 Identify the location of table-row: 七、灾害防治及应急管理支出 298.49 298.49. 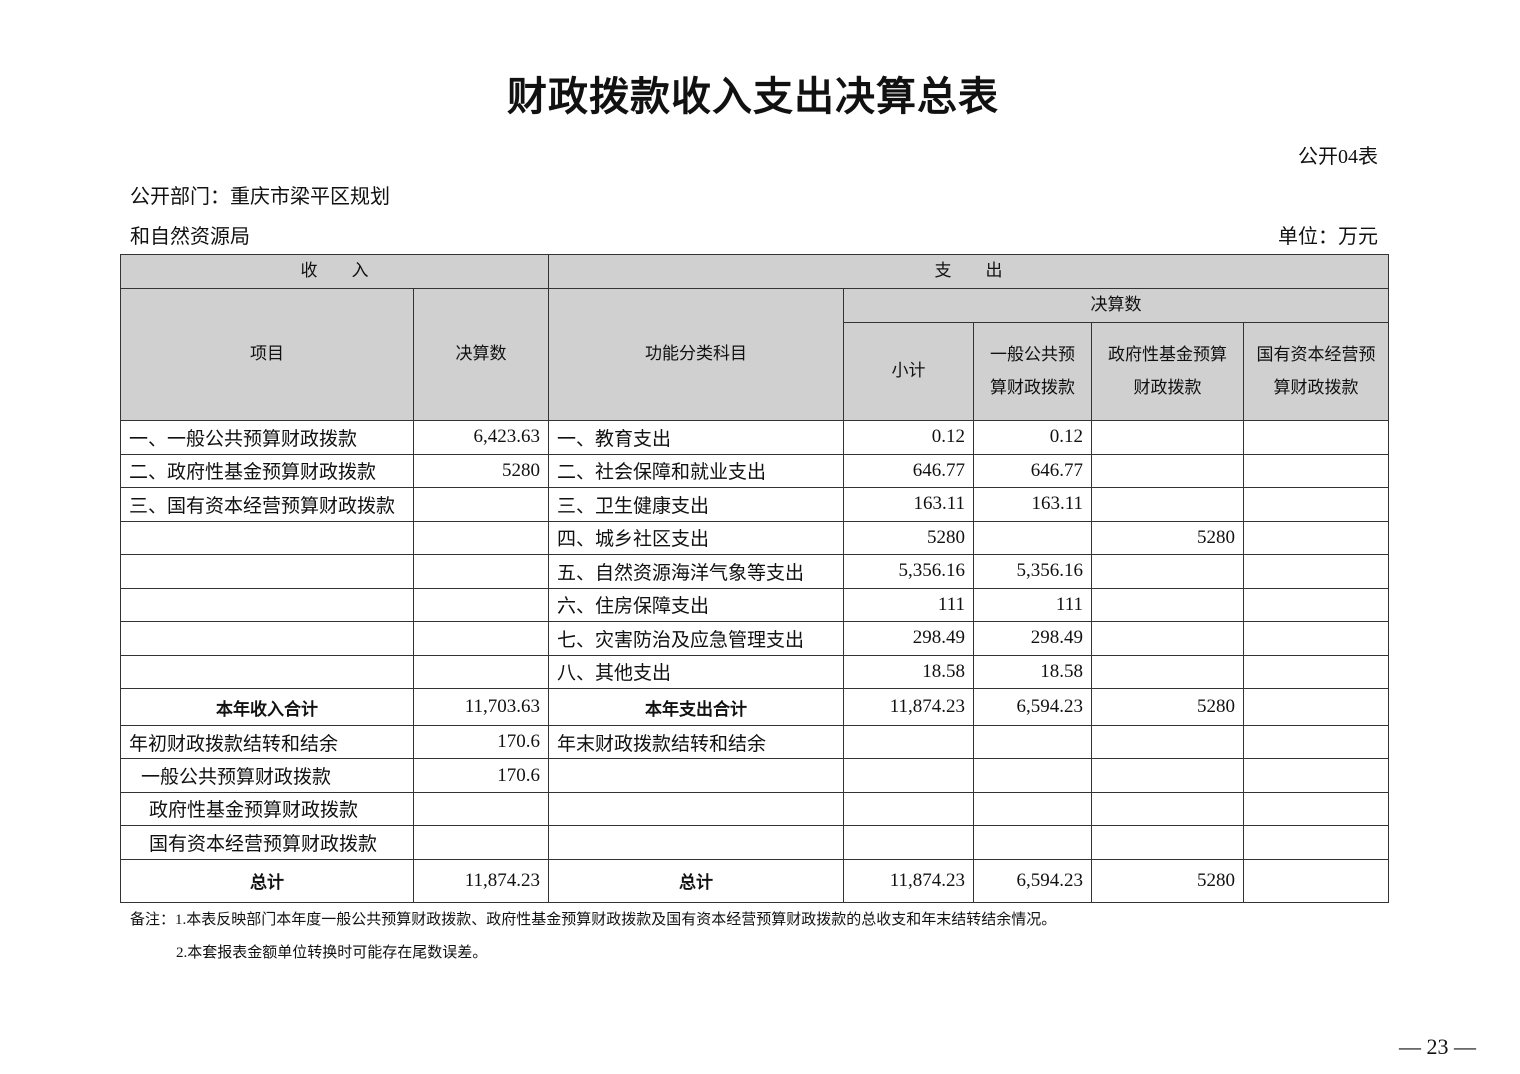
(754, 638).